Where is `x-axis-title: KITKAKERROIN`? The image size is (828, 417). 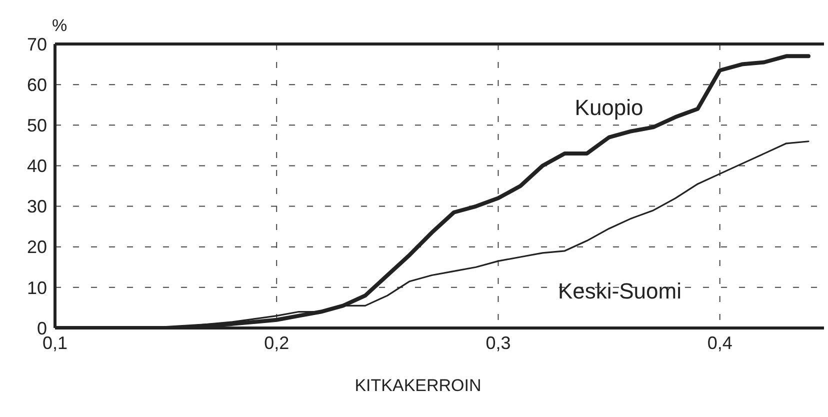 x-axis-title: KITKAKERROIN is located at coordinates (418, 386).